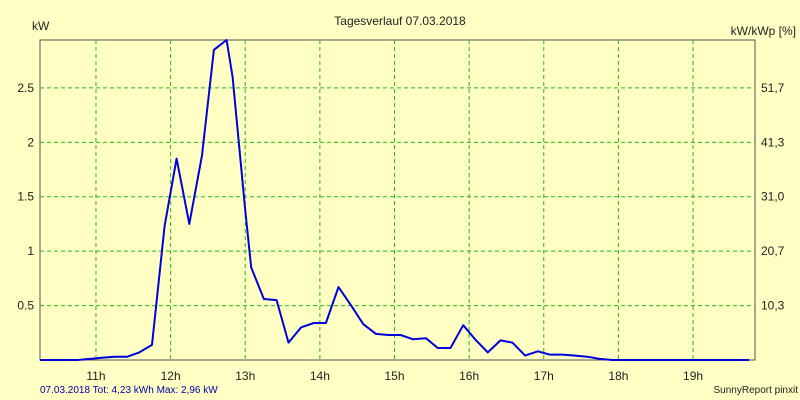 The height and width of the screenshot is (400, 800). Describe the element at coordinates (245, 376) in the screenshot. I see `x-tick-label: 13h` at that location.